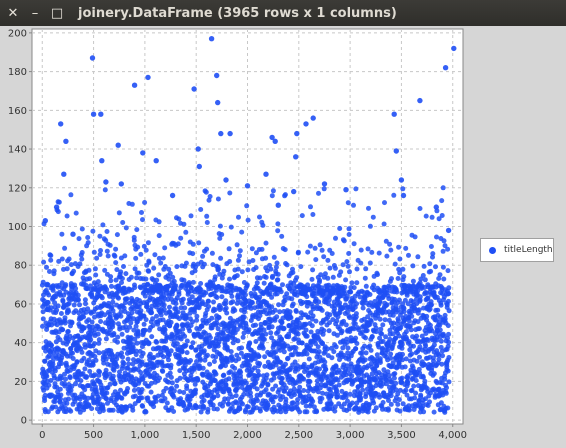 This screenshot has width=566, height=448. I want to click on close-button: ✕, so click(13, 13).